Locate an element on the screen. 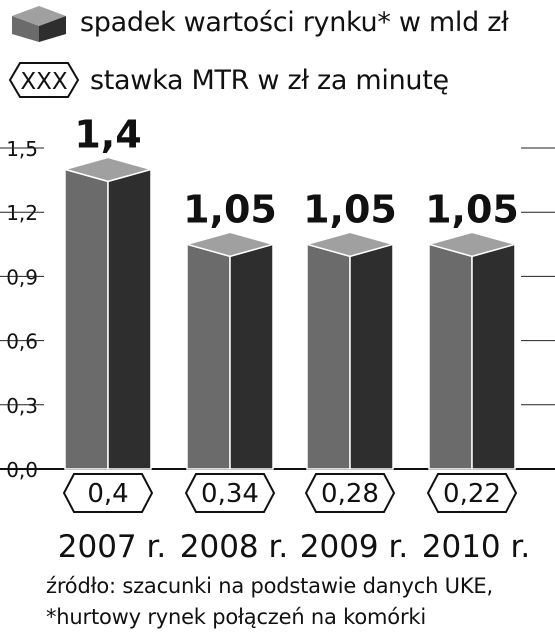 The width and height of the screenshot is (555, 640). mtr-value-label: 0,22 is located at coordinates (472, 494).